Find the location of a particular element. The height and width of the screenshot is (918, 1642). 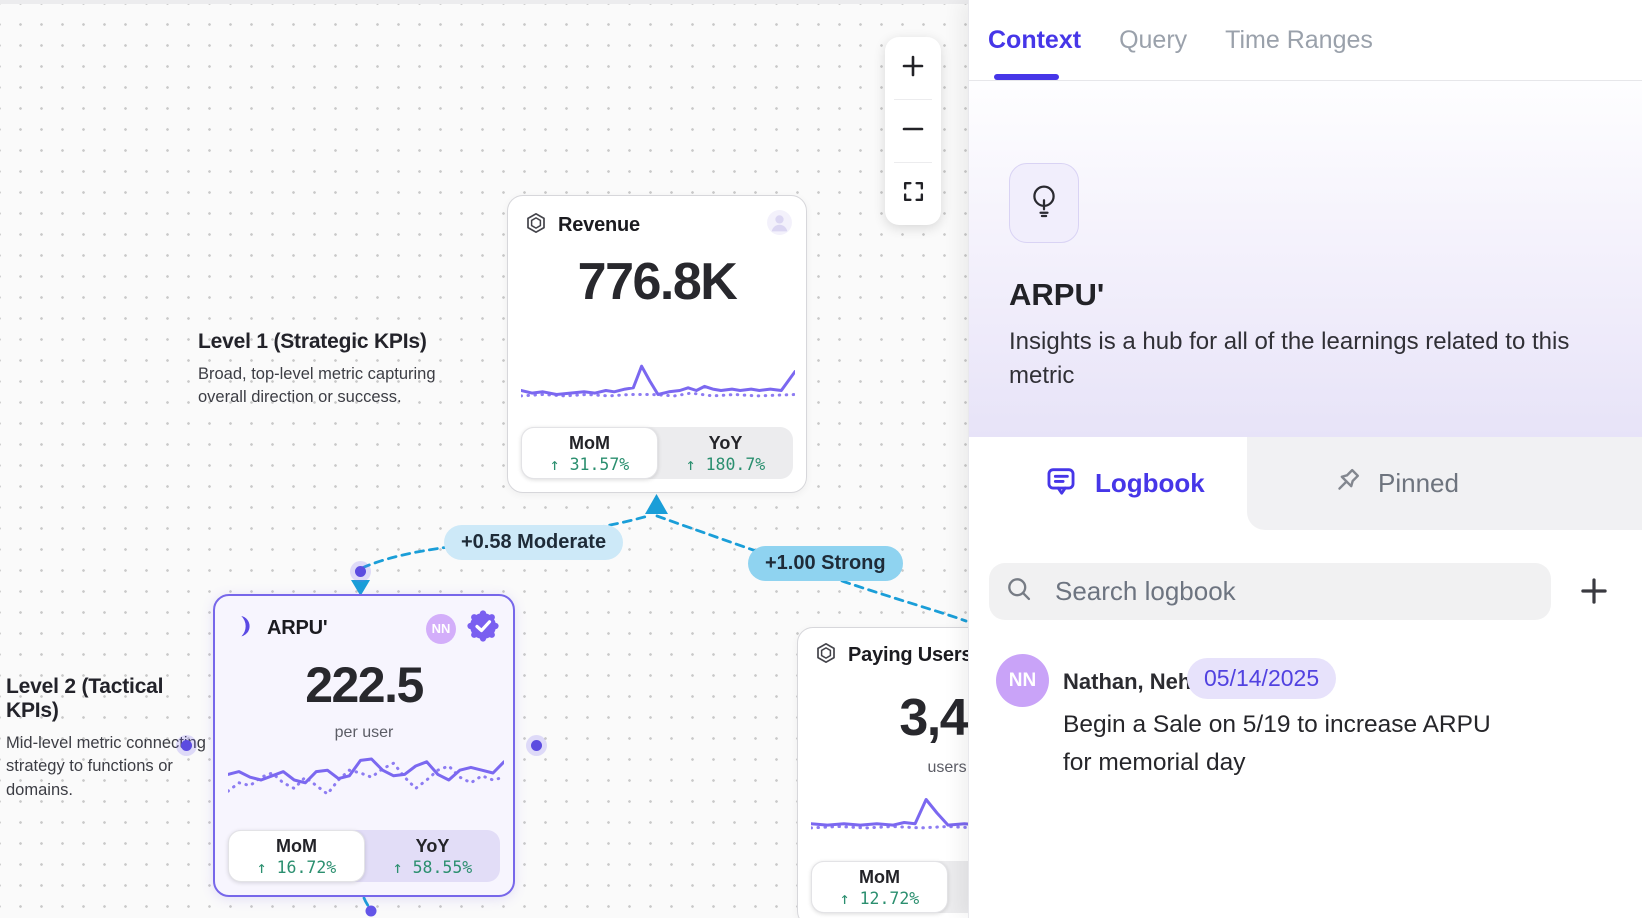

fit-view-button is located at coordinates (913, 194).